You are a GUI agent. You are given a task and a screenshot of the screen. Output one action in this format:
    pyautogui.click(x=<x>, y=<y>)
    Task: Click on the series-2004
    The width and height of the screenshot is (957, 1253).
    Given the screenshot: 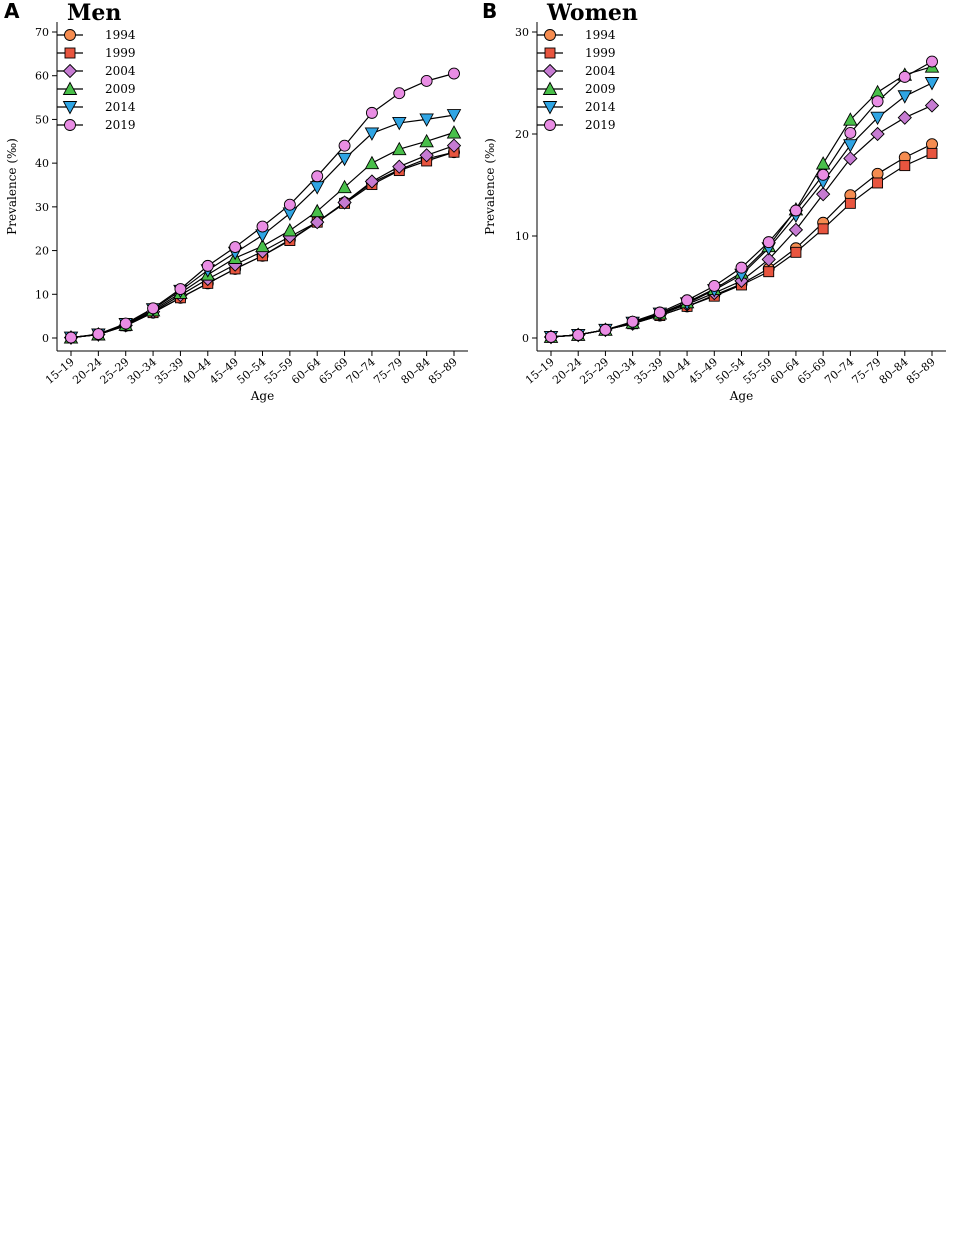 What is the action you would take?
    pyautogui.click(x=741, y=221)
    